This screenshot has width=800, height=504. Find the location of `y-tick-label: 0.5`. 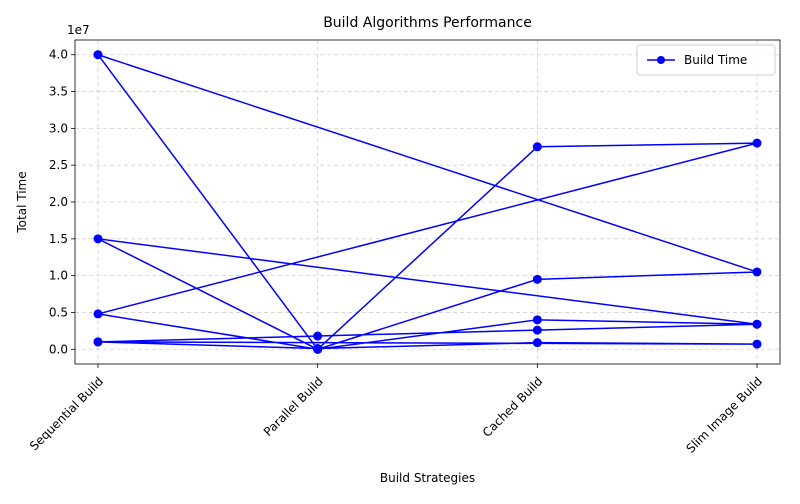

y-tick-label: 0.5 is located at coordinates (58, 312).